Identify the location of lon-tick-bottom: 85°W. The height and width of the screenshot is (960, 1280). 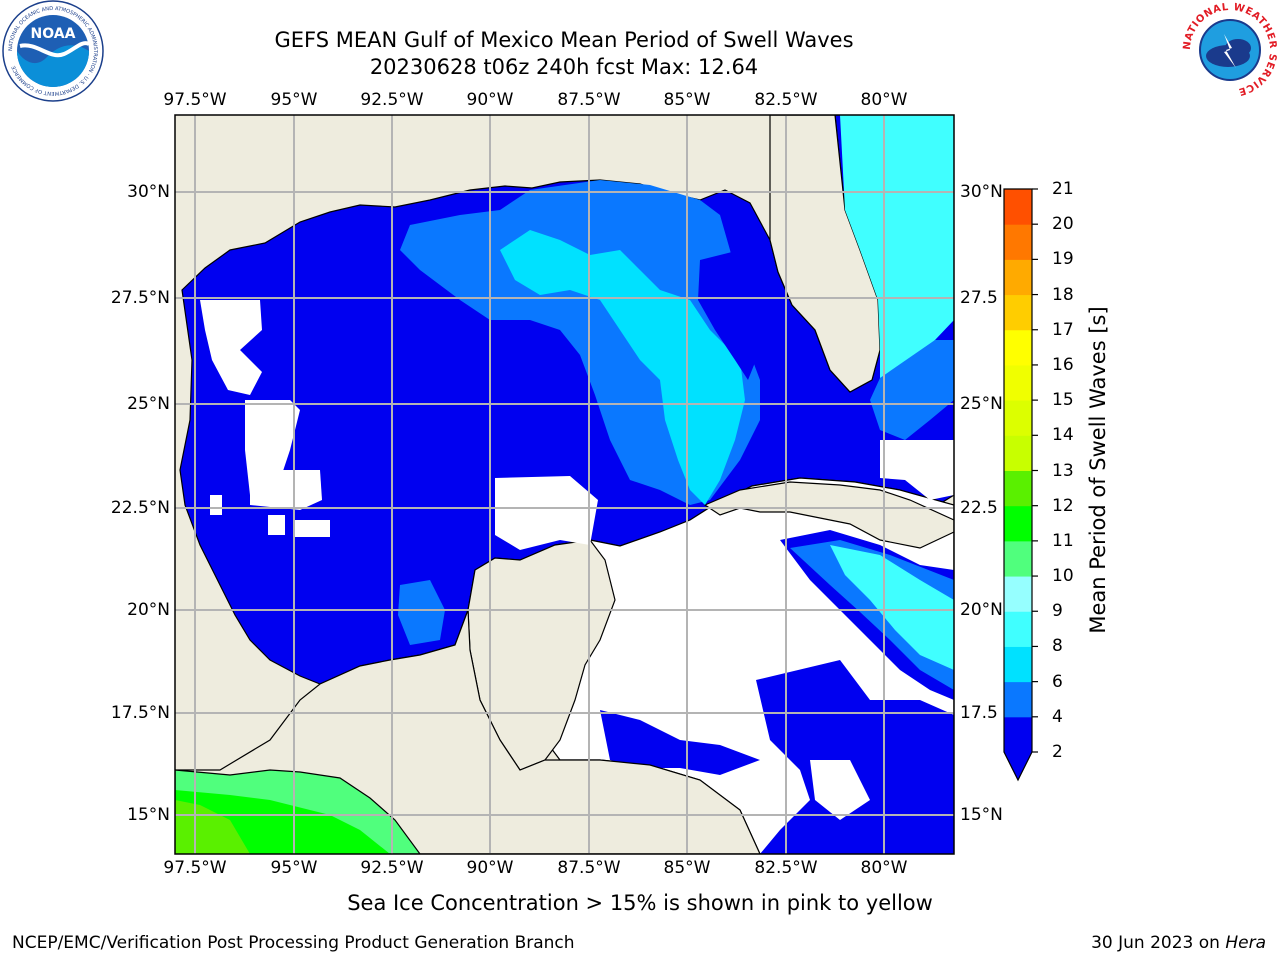
(687, 868).